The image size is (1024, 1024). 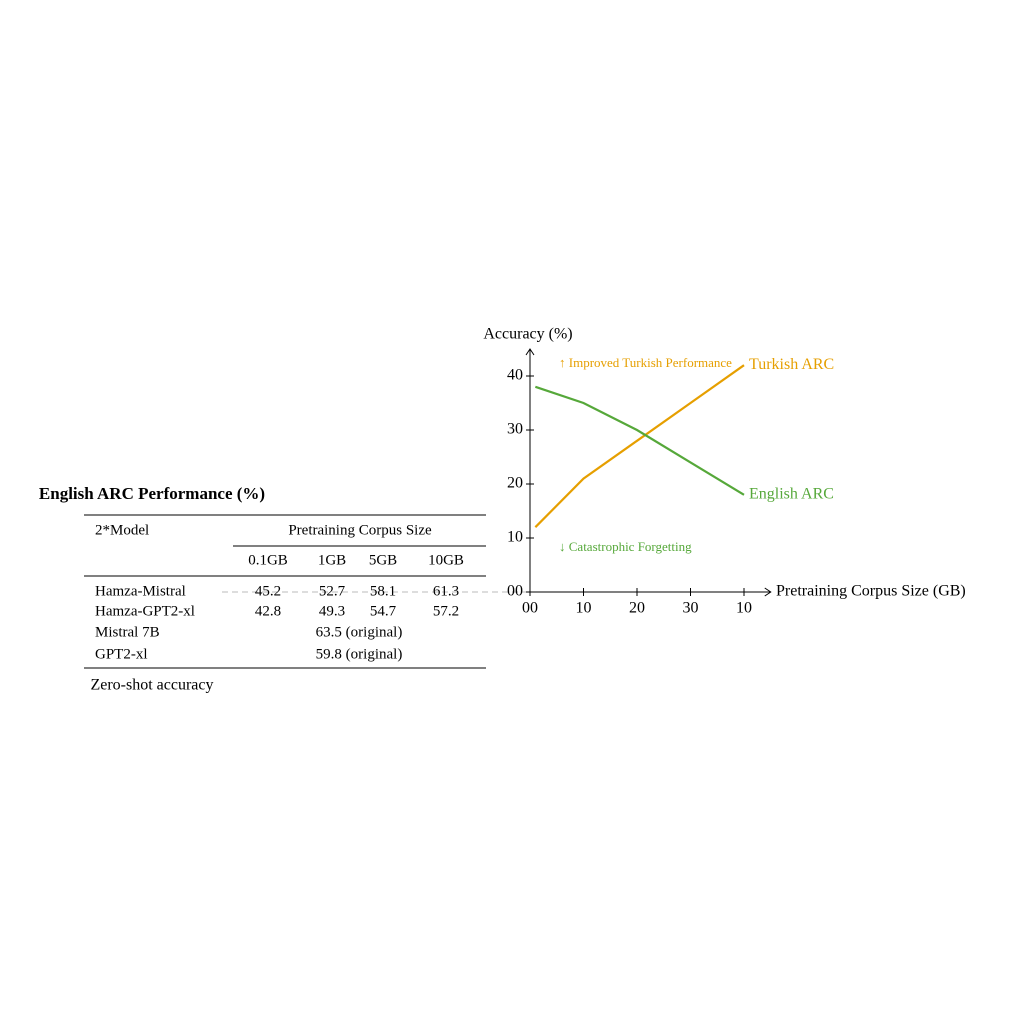 What do you see at coordinates (645, 362) in the screenshot?
I see `annotation: ↑ Improved Turkish Performance` at bounding box center [645, 362].